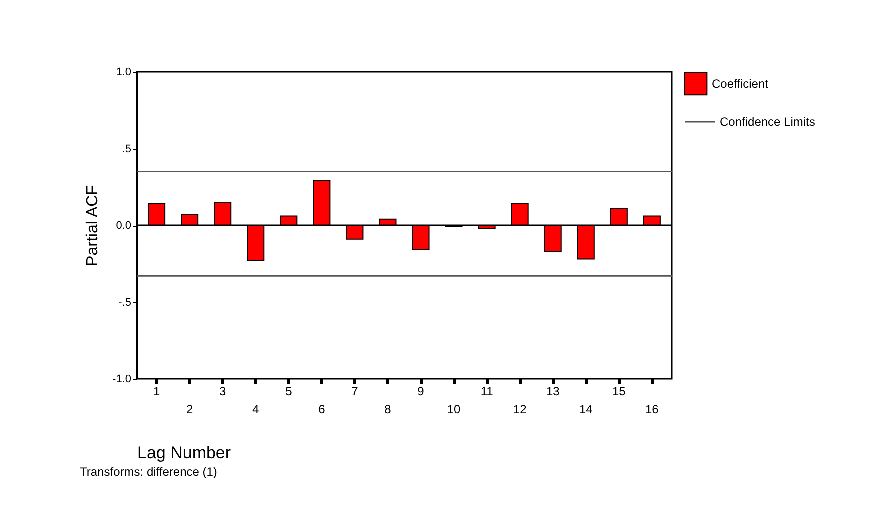  Describe the element at coordinates (520, 409) in the screenshot. I see `x-tick-label: 12` at that location.